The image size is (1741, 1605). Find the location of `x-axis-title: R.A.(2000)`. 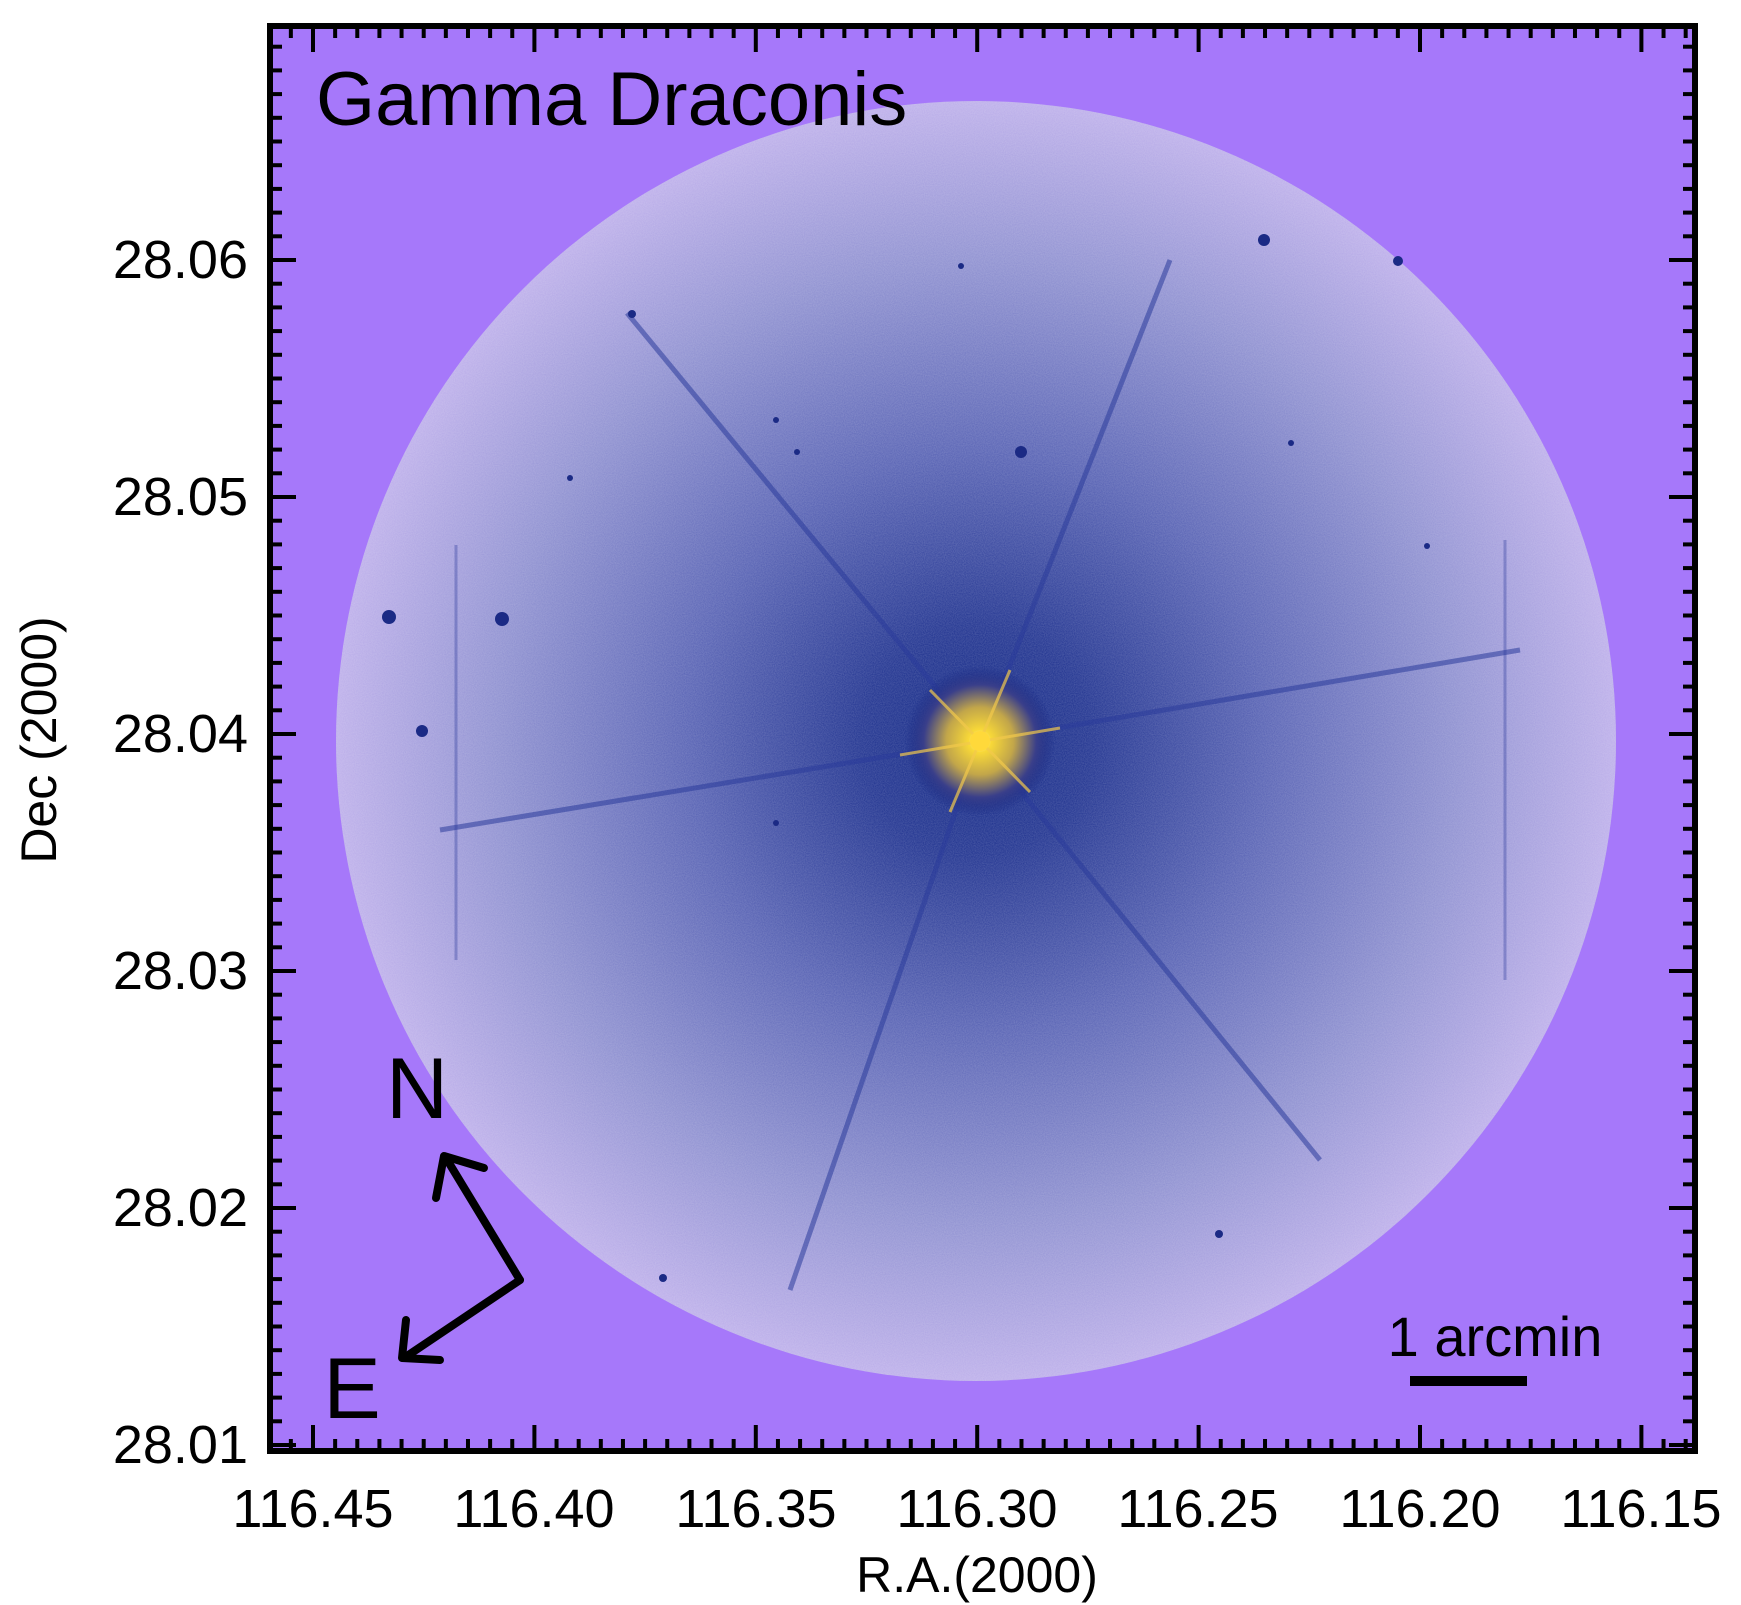

x-axis-title: R.A.(2000) is located at coordinates (977, 1575).